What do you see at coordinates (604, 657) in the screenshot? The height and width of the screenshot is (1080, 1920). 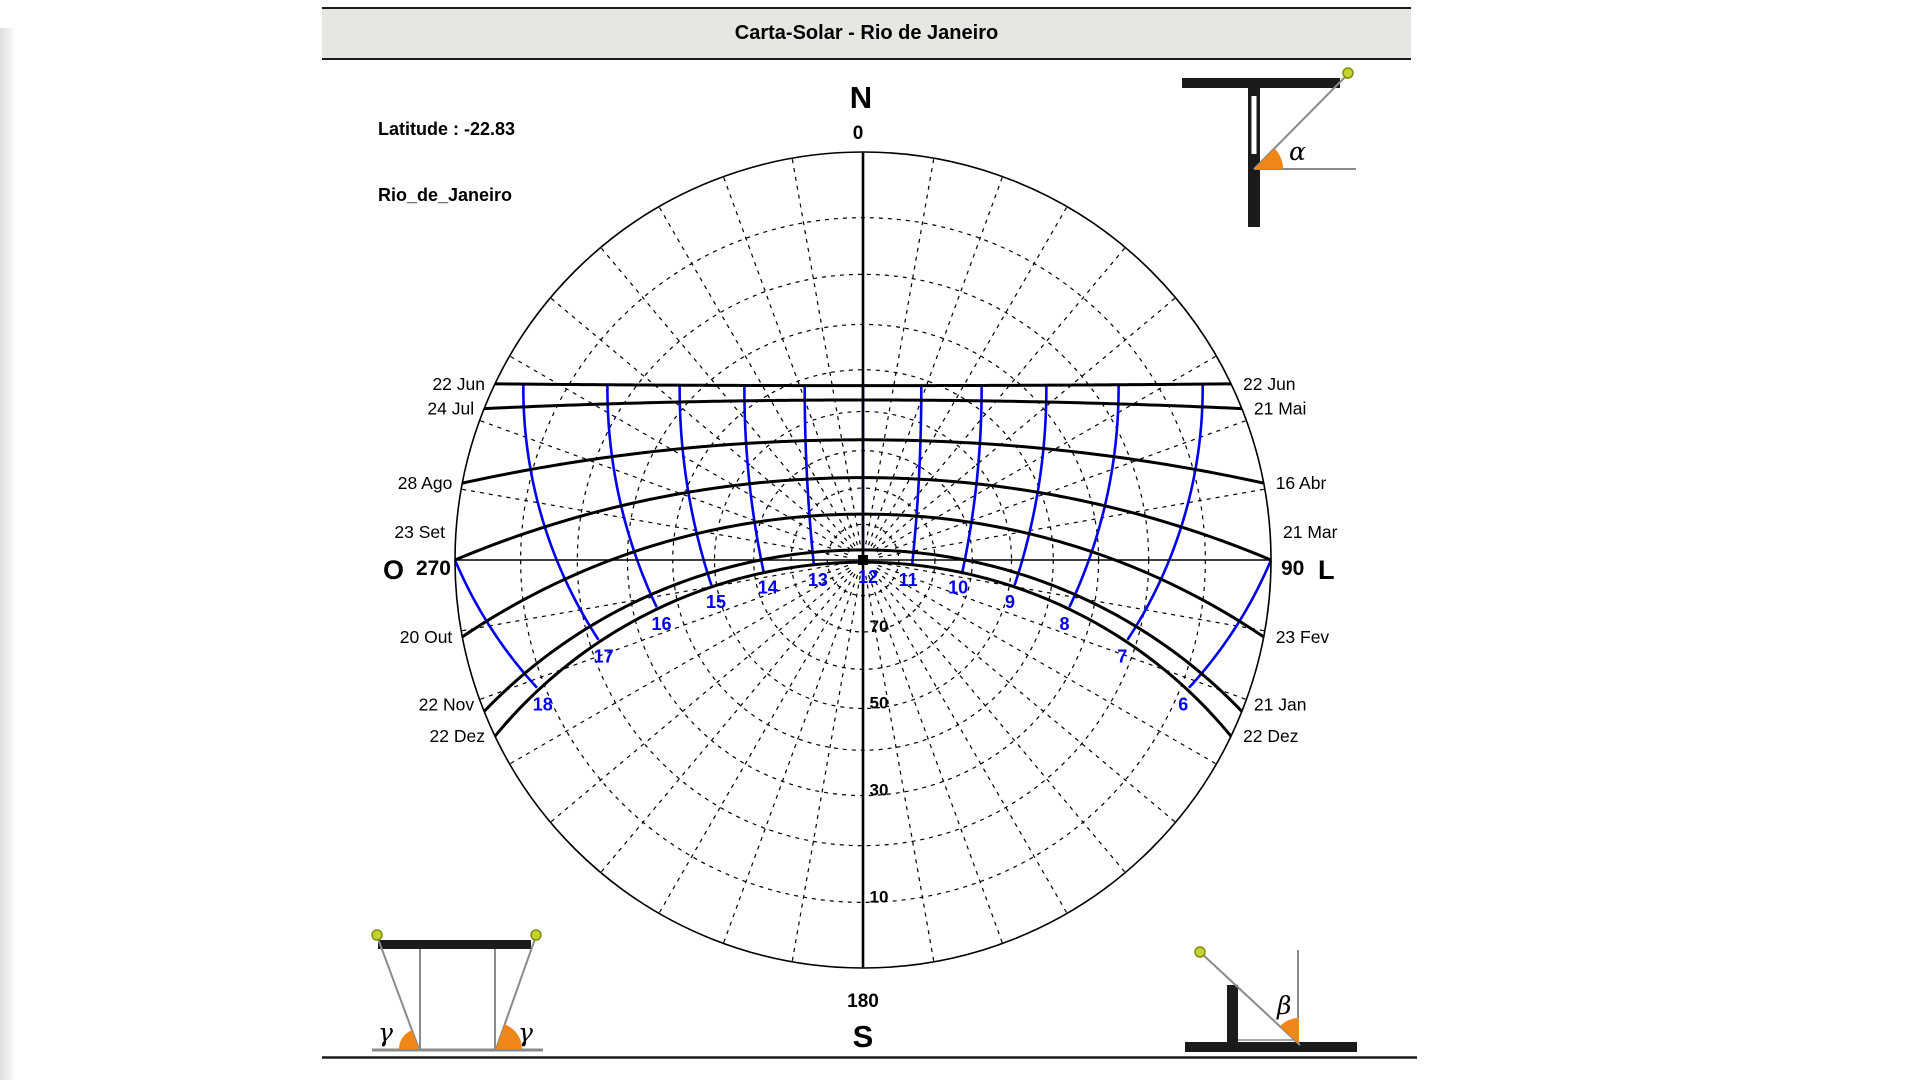 I see `hour-label-17: 17` at bounding box center [604, 657].